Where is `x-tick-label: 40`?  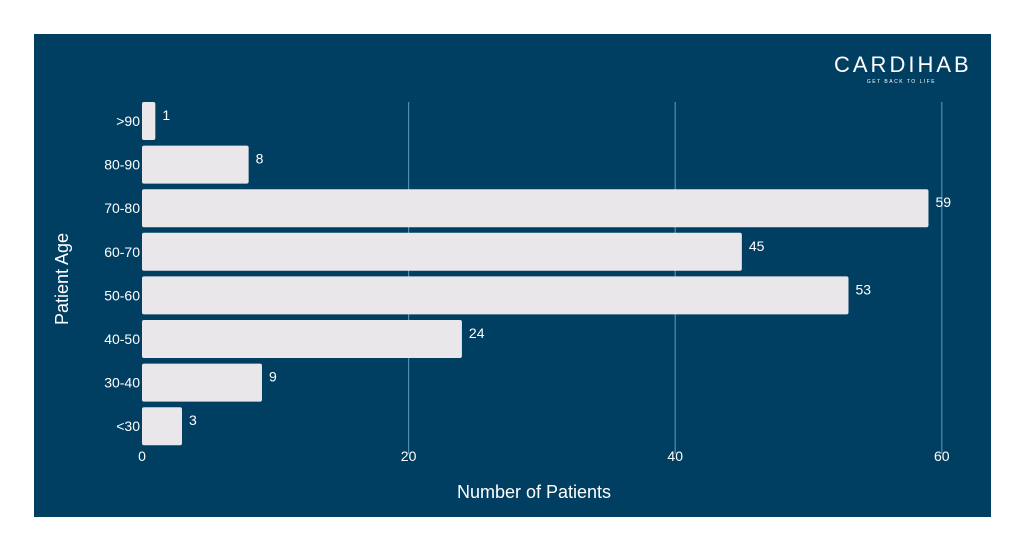 x-tick-label: 40 is located at coordinates (675, 456).